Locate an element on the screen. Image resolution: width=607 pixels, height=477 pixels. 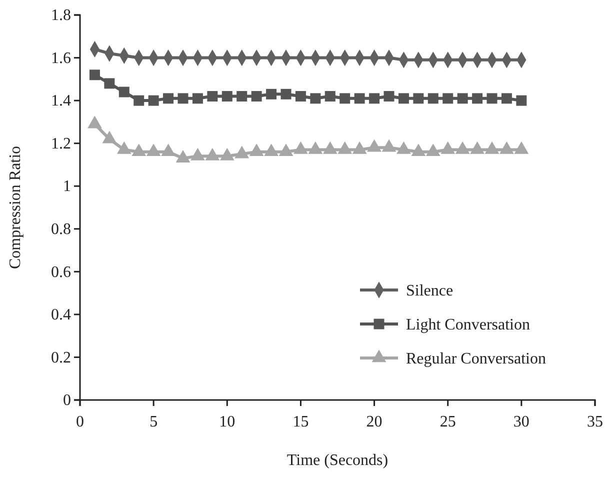
legend-label: Light Conversation is located at coordinates (468, 325).